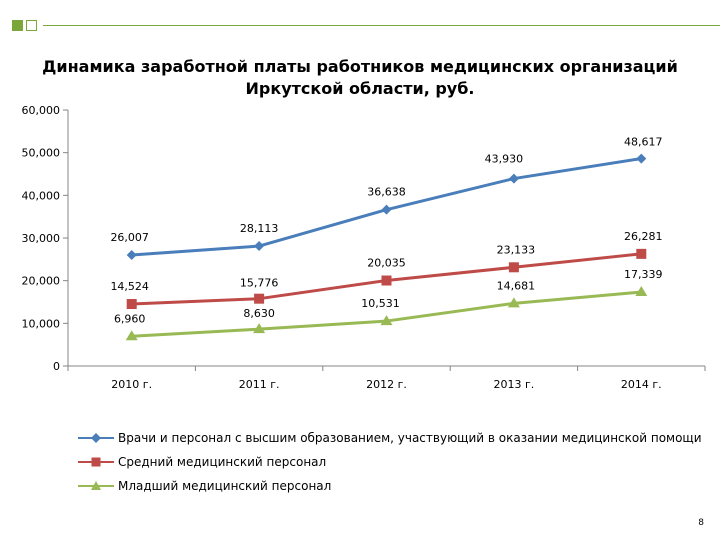  Describe the element at coordinates (131, 384) in the screenshot. I see `x-tick-label: 2010 г.` at that location.